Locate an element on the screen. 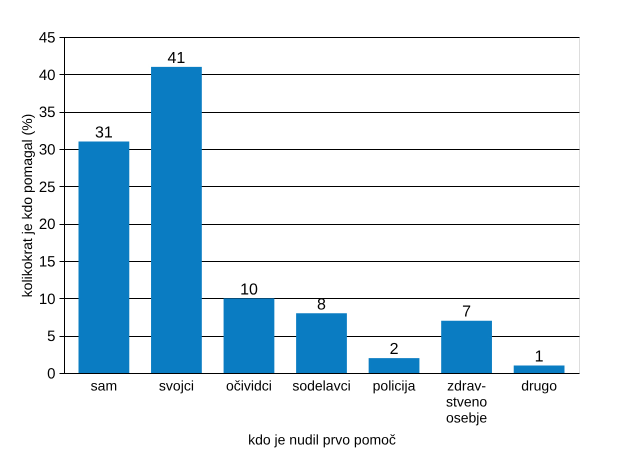 The width and height of the screenshot is (622, 470). data-label: 1 is located at coordinates (539, 357).